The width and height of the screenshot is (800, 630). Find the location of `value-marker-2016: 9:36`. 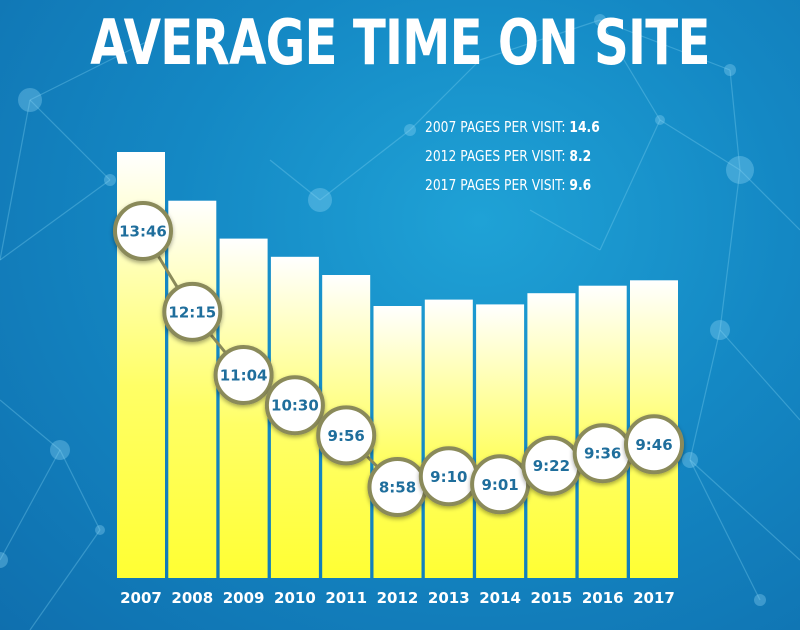

value-marker-2016: 9:36 is located at coordinates (602, 453).